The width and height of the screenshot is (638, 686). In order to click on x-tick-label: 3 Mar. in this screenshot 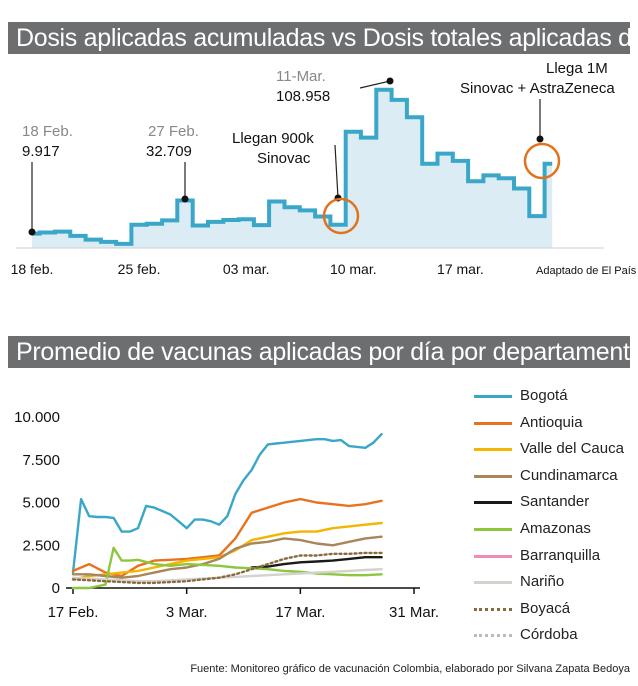, I will do `click(187, 612)`.